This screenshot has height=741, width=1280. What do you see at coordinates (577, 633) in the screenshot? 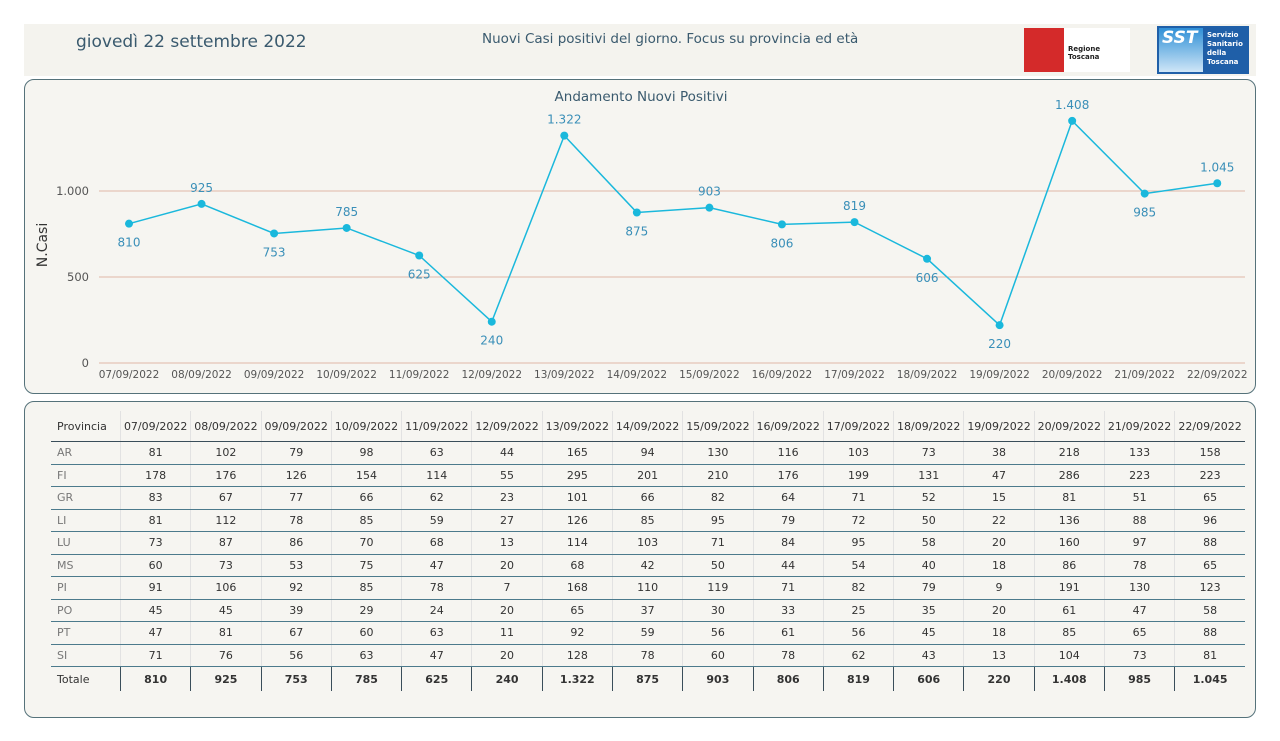
I see `value-cell: 92` at bounding box center [577, 633].